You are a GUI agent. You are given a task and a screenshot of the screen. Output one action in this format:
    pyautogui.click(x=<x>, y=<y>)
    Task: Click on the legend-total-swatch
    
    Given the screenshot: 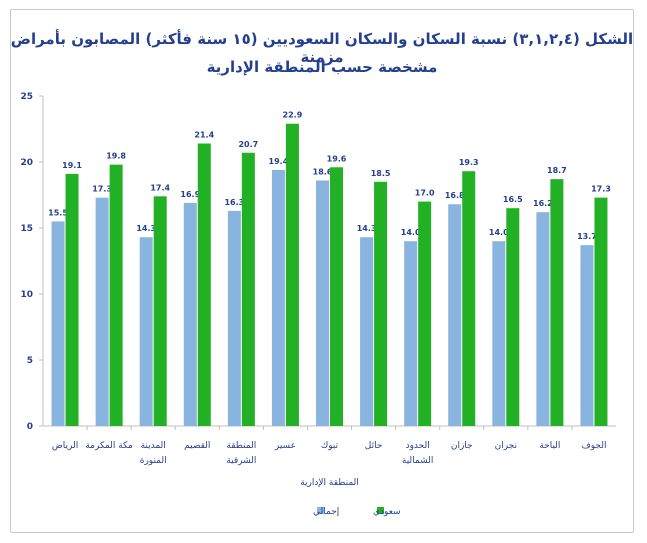 What is the action you would take?
    pyautogui.click(x=320, y=510)
    